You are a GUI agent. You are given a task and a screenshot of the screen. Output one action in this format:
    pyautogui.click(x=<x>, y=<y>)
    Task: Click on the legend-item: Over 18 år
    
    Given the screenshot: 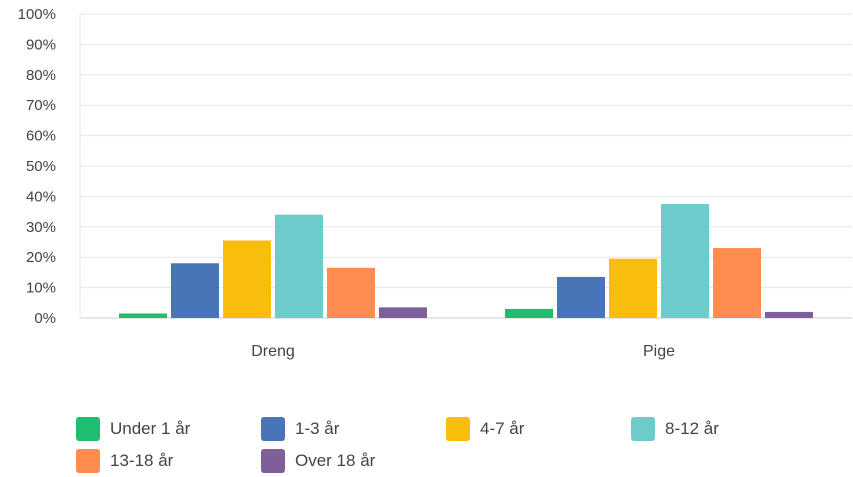 What is the action you would take?
    pyautogui.click(x=353, y=461)
    